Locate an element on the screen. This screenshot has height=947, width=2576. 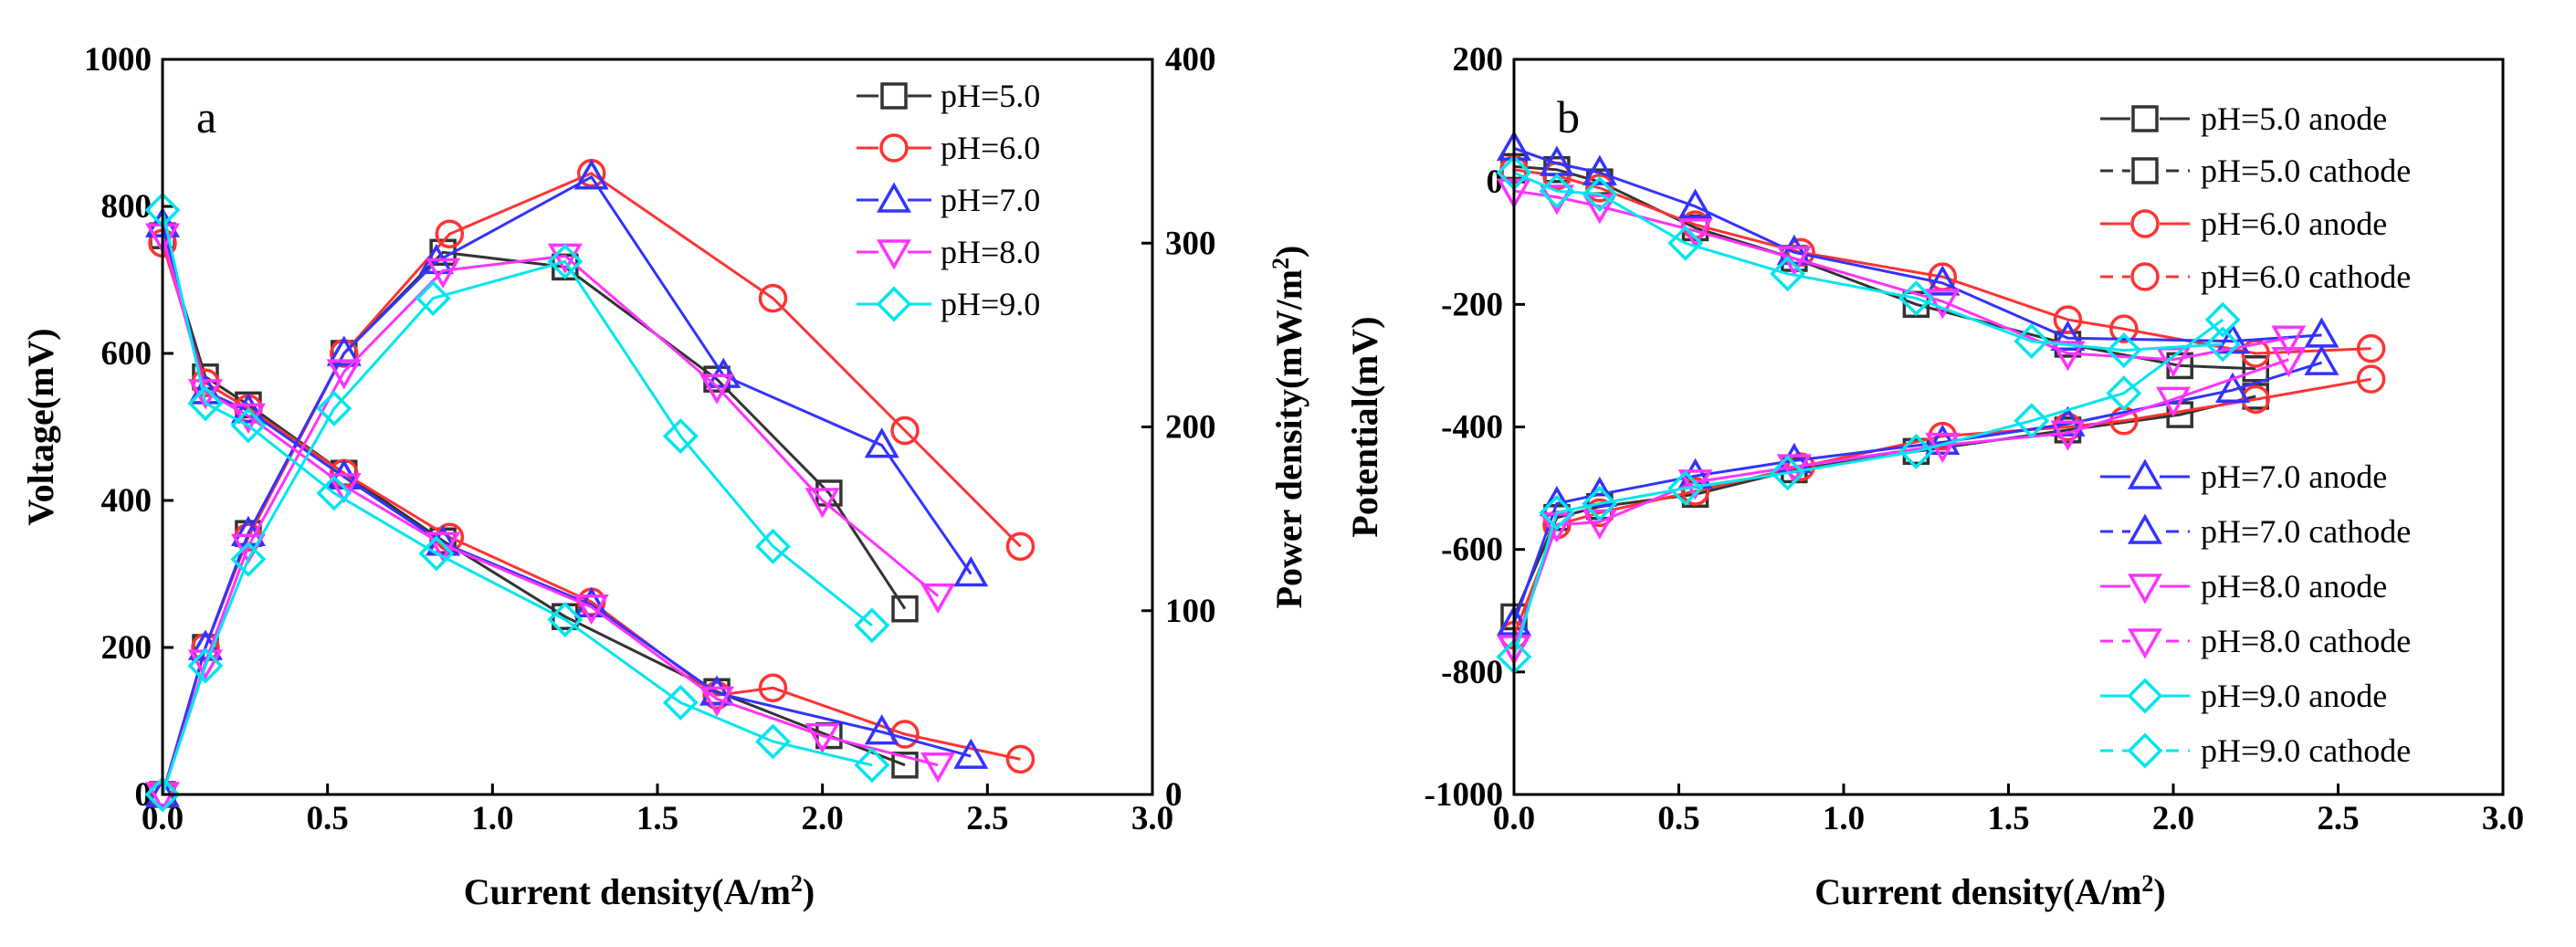
legend-marker-ph-6-0-cathode is located at coordinates (2145, 276).